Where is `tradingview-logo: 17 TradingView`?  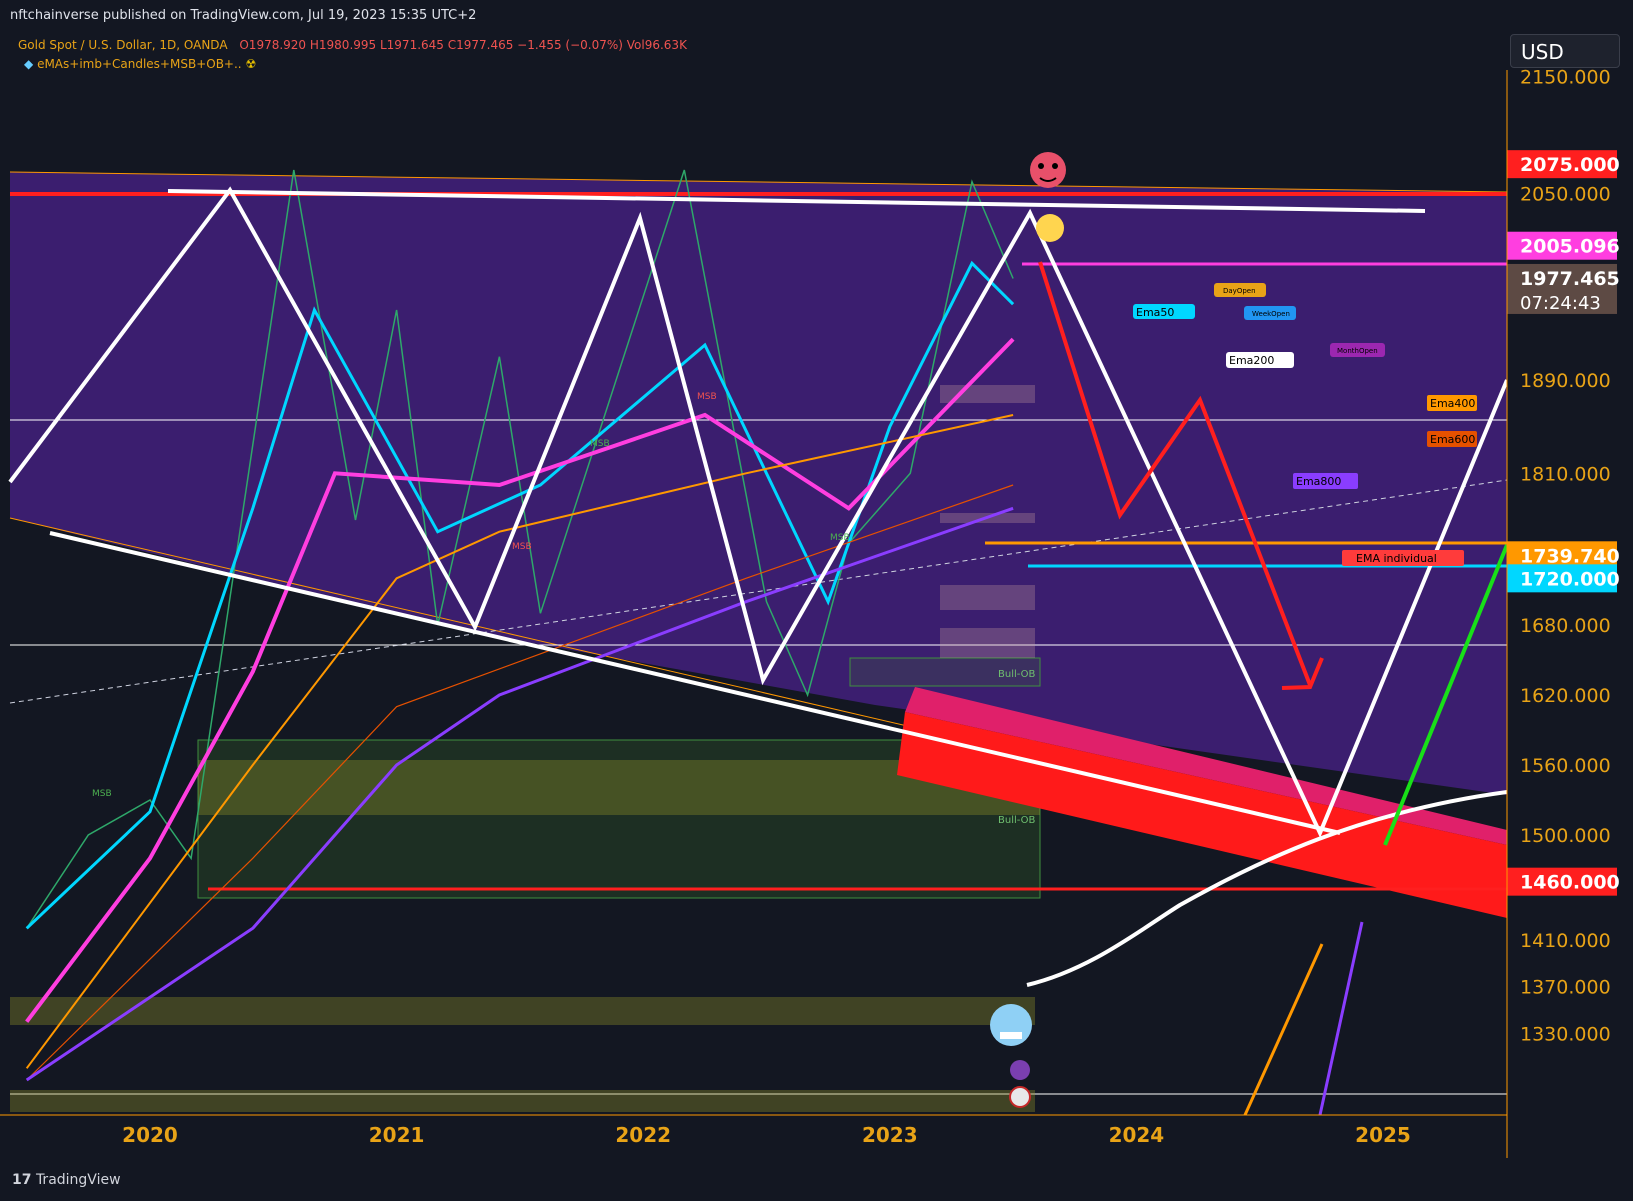 tradingview-logo: 17 TradingView is located at coordinates (66, 1180).